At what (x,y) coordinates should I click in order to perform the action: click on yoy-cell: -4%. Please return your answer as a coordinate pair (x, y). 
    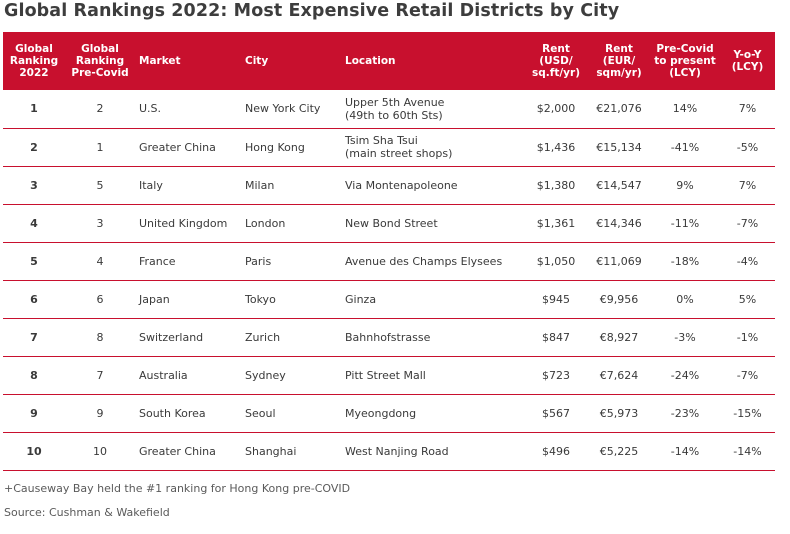
    Looking at the image, I should click on (747, 261).